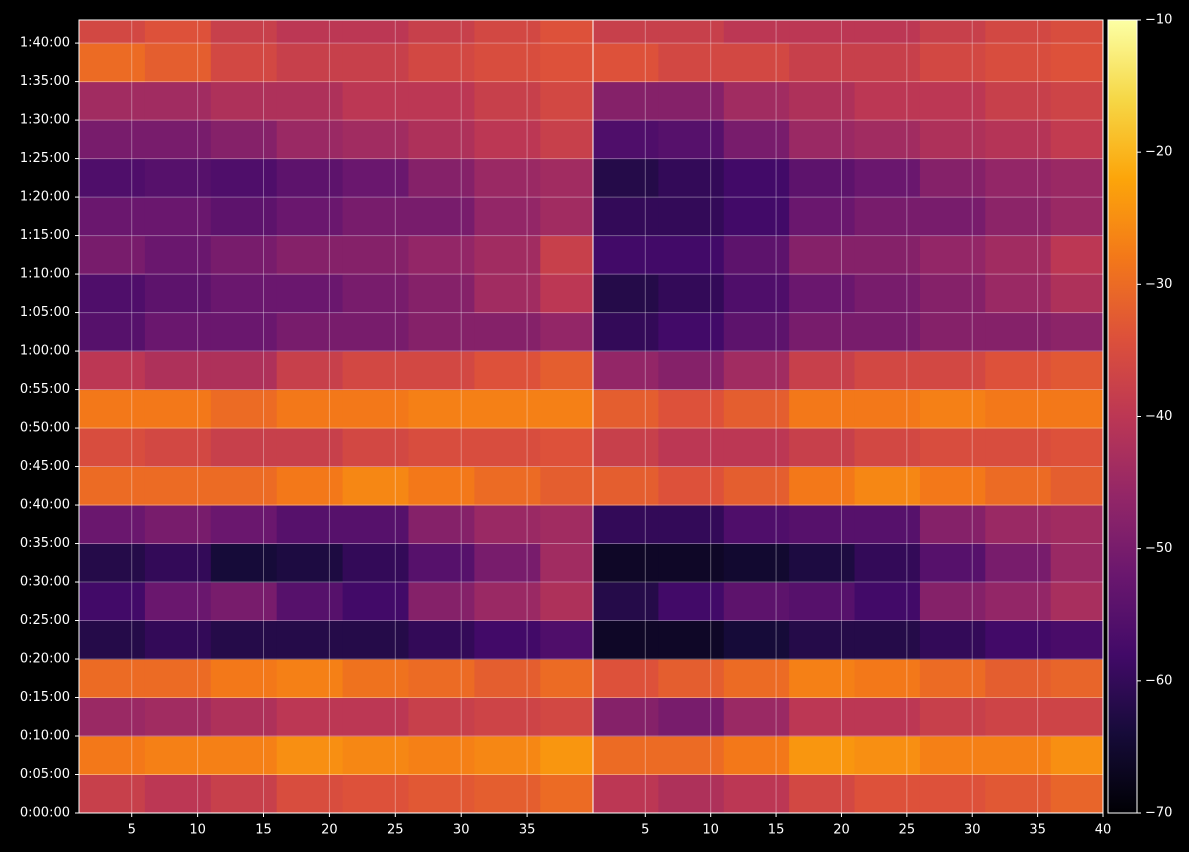 This screenshot has width=1189, height=852. Describe the element at coordinates (263, 830) in the screenshot. I see `x-tick-label: 15` at that location.